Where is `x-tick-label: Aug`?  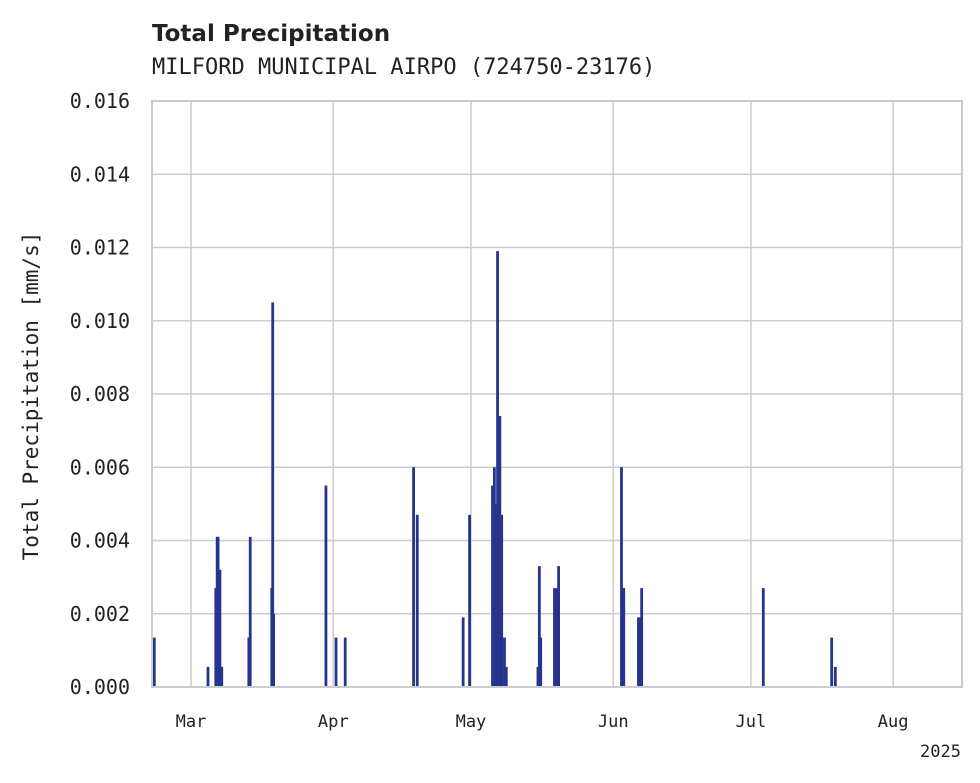
x-tick-label: Aug is located at coordinates (893, 722).